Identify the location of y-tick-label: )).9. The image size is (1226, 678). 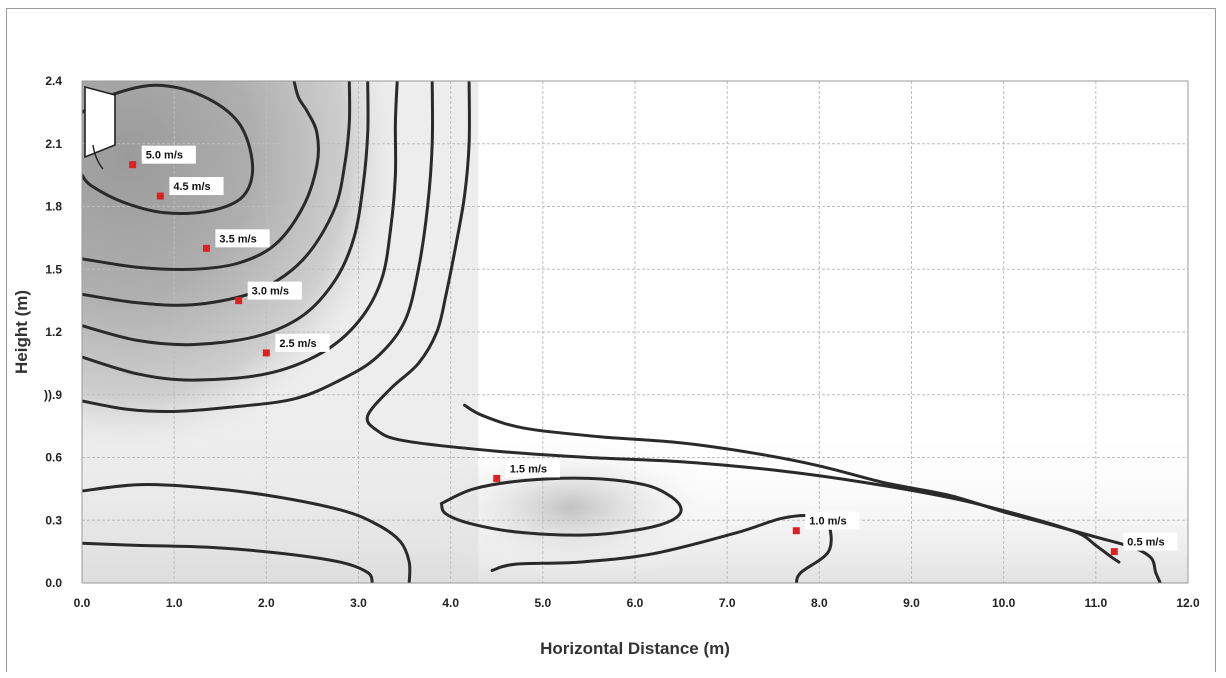
(53, 395).